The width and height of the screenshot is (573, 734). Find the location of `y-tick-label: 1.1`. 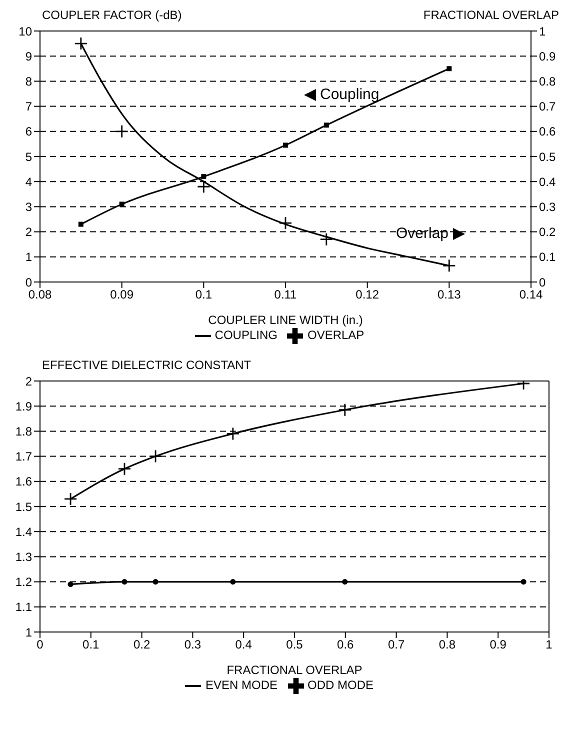

y-tick-label: 1.1 is located at coordinates (23, 607).